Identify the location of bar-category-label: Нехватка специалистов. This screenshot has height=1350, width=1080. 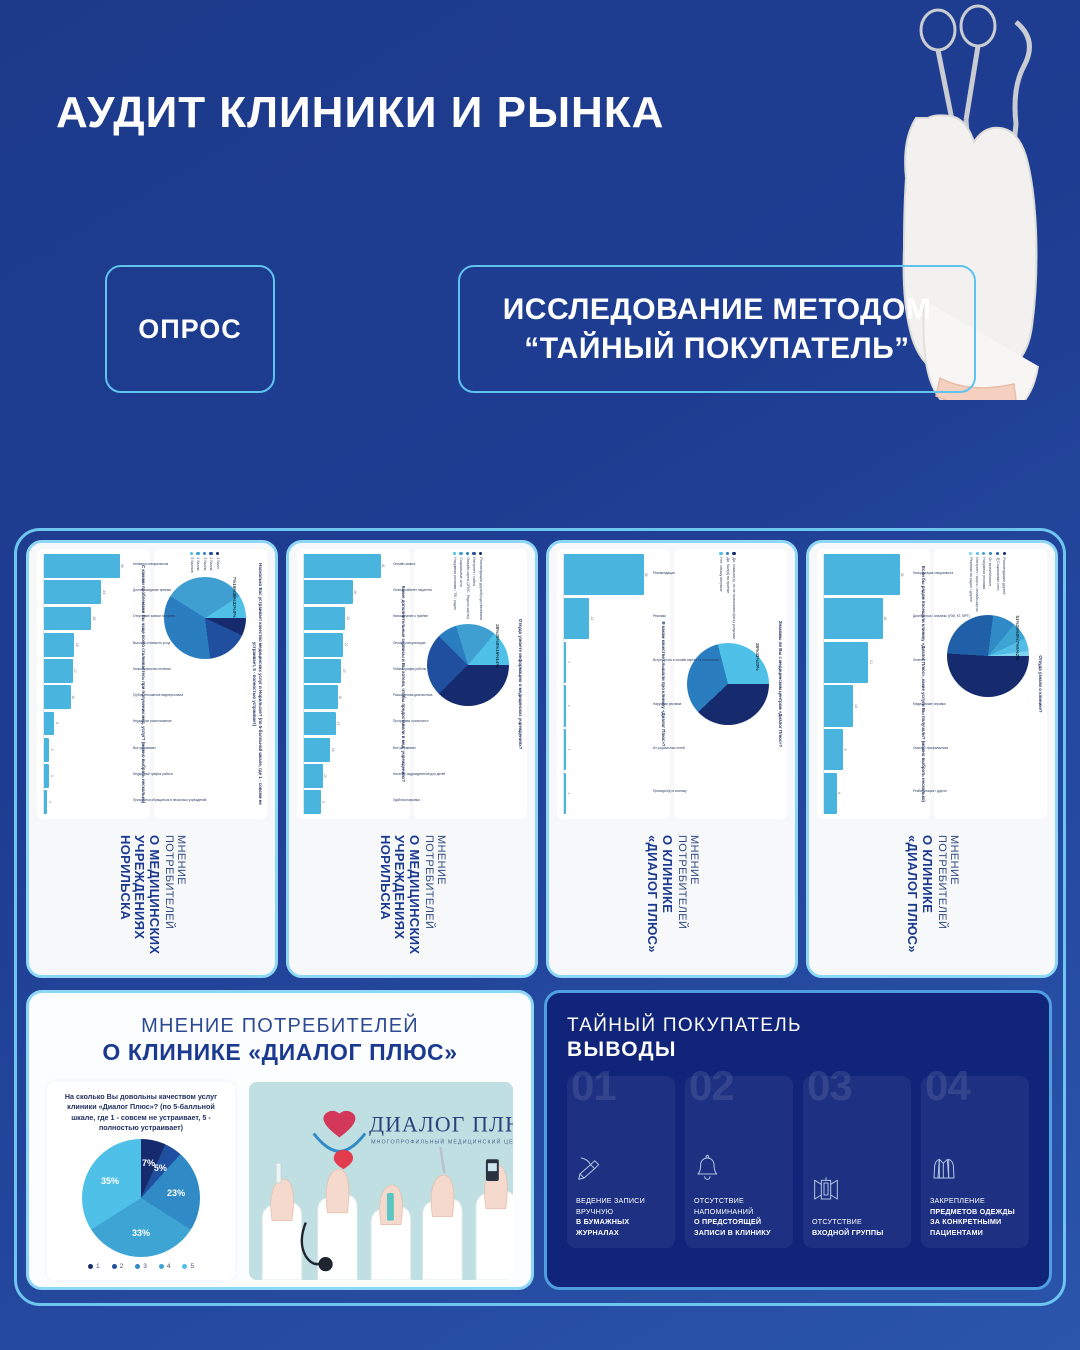
(151, 563).